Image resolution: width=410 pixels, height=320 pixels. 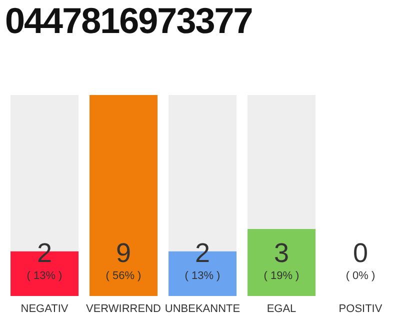 I want to click on annotation: ( 56% ), so click(x=123, y=276).